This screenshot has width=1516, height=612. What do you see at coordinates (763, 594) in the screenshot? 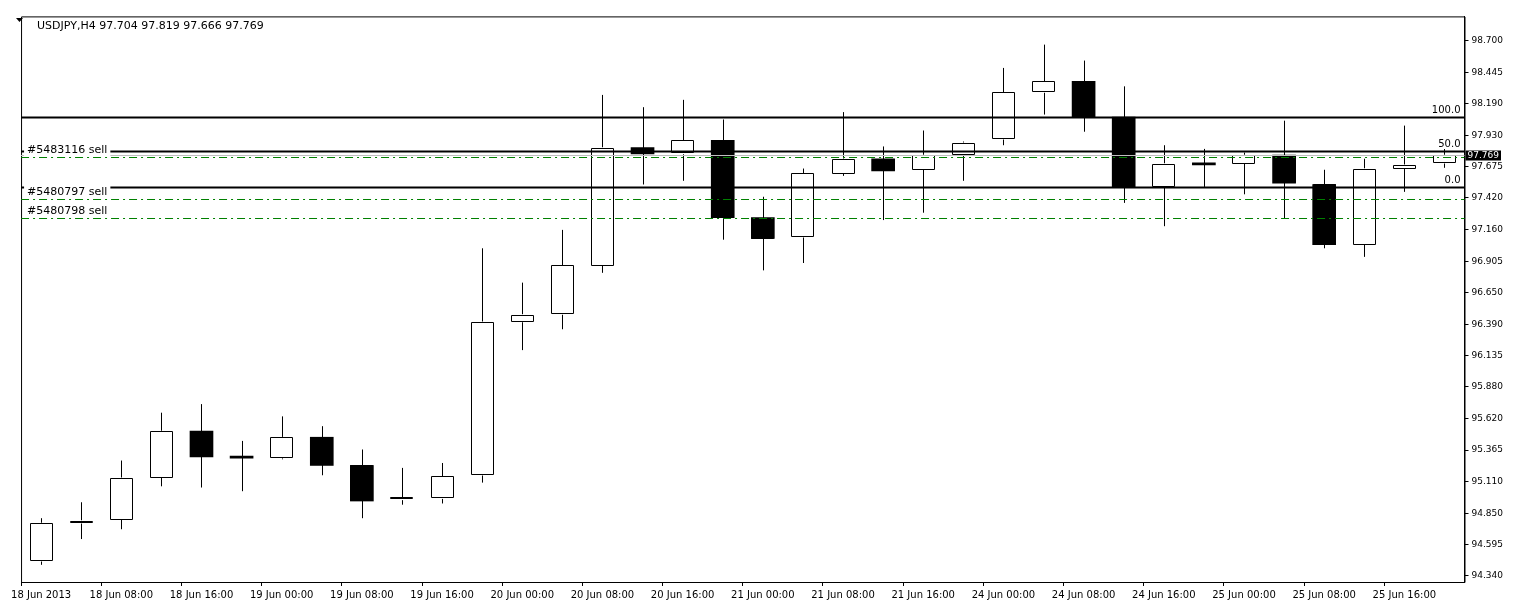
I see `x-tick-label: 21 Jun 00:00` at bounding box center [763, 594].